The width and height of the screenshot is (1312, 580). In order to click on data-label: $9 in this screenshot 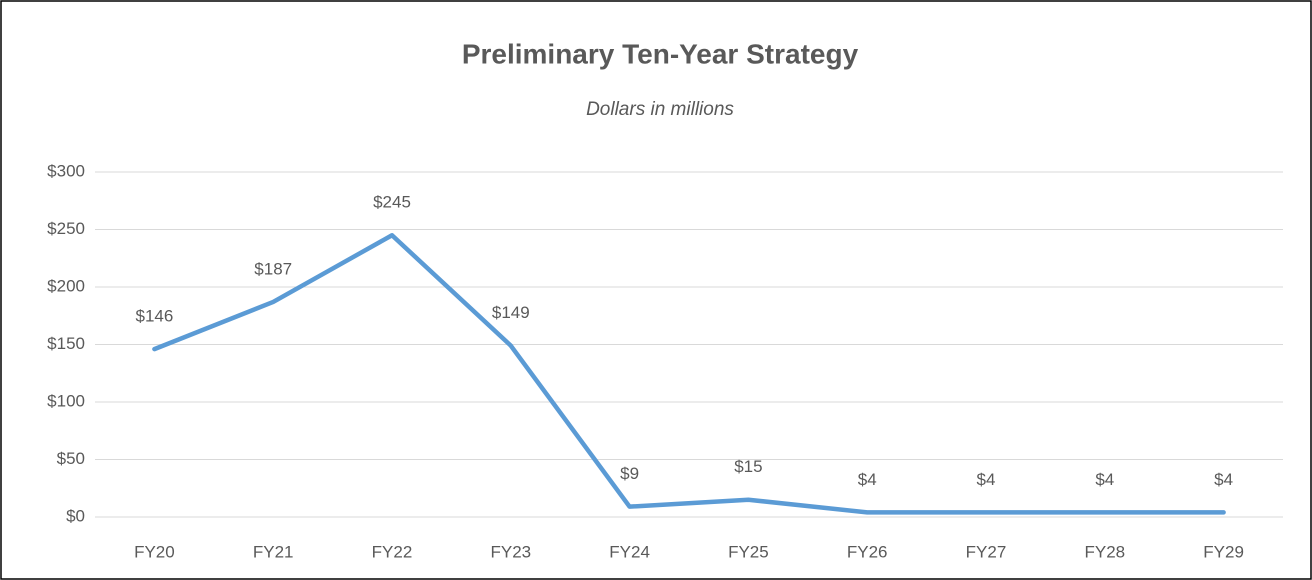, I will do `click(629, 473)`.